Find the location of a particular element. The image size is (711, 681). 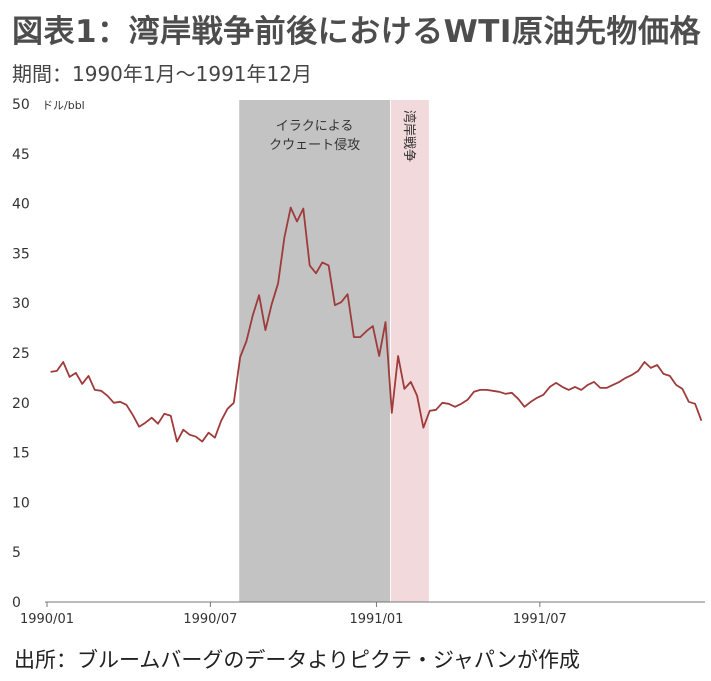

x-tick-label: 1990/01 is located at coordinates (47, 619).